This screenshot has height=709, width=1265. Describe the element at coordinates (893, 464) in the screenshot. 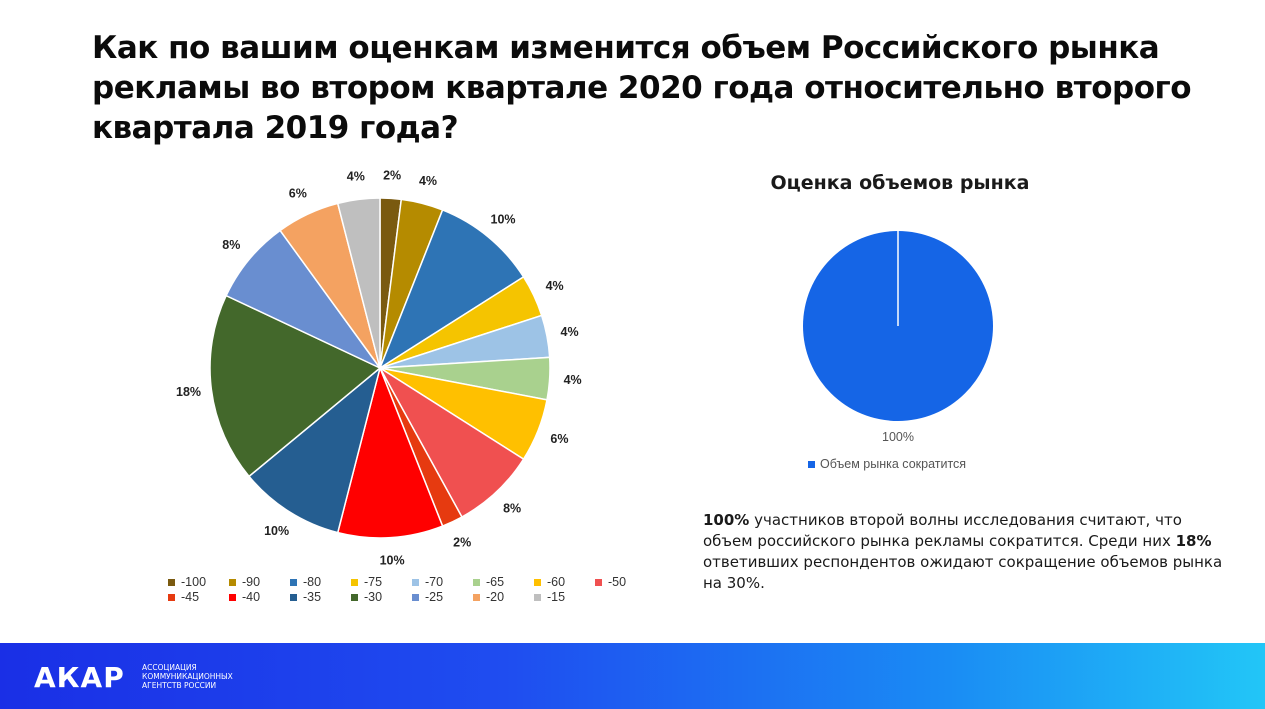

I see `legend-label: Объем рынка сократится` at that location.